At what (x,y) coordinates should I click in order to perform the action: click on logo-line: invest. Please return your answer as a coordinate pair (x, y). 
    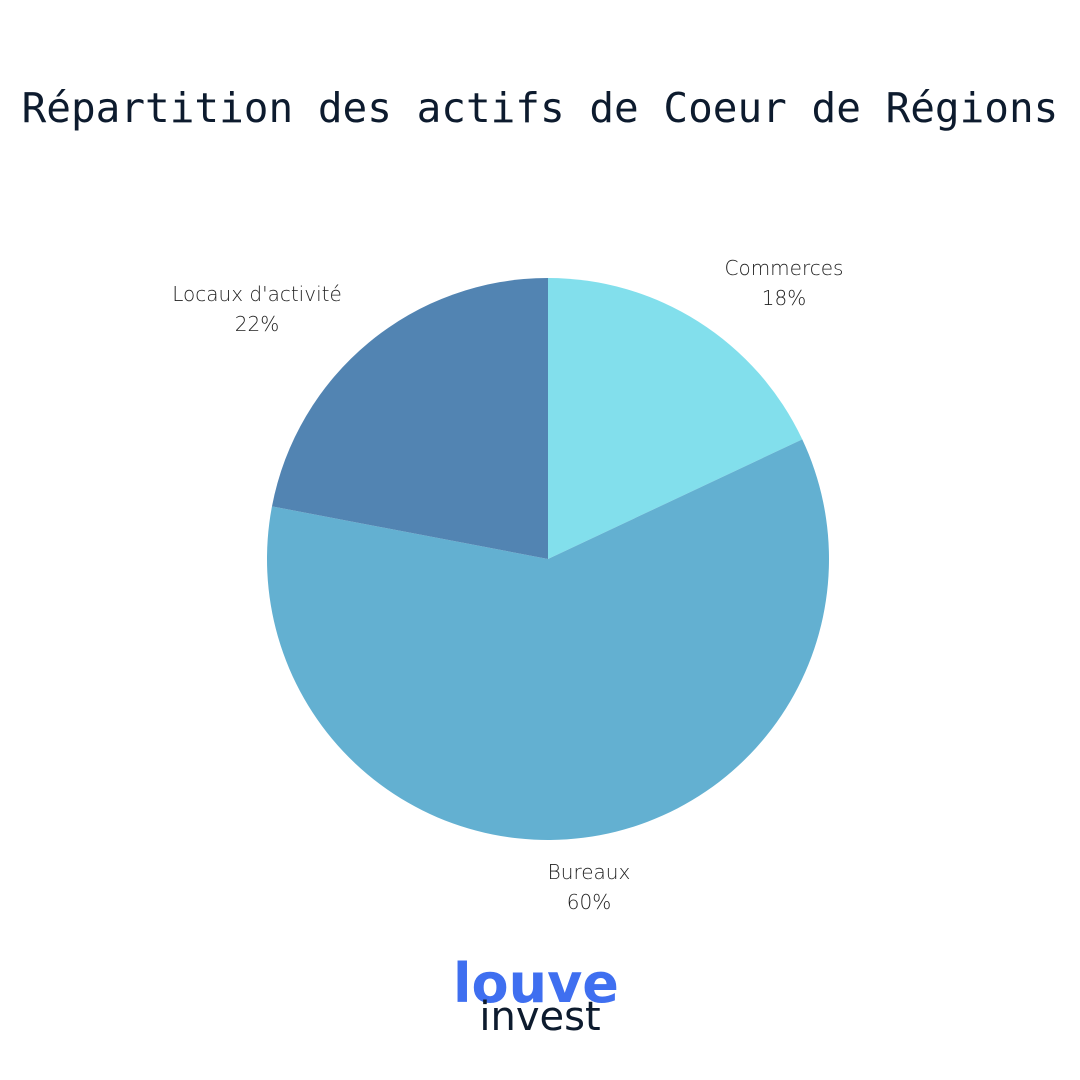
    Looking at the image, I should click on (539, 1017).